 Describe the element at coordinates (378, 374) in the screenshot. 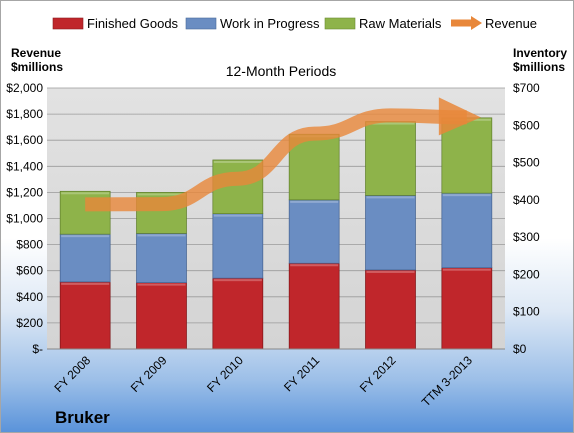

I see `x-tick-label: FY 2012` at that location.